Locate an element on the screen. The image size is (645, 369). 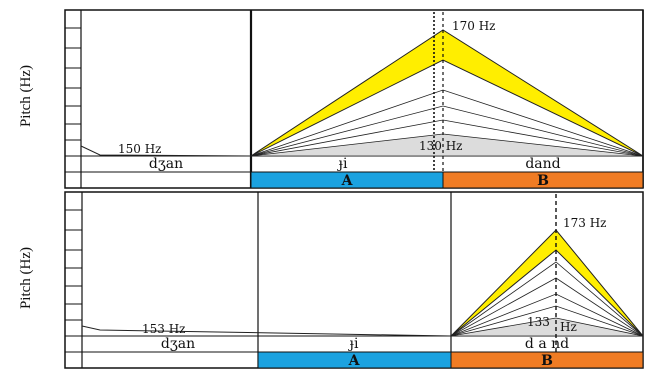
bottom-pitch-start-line is located at coordinates (266, 331).